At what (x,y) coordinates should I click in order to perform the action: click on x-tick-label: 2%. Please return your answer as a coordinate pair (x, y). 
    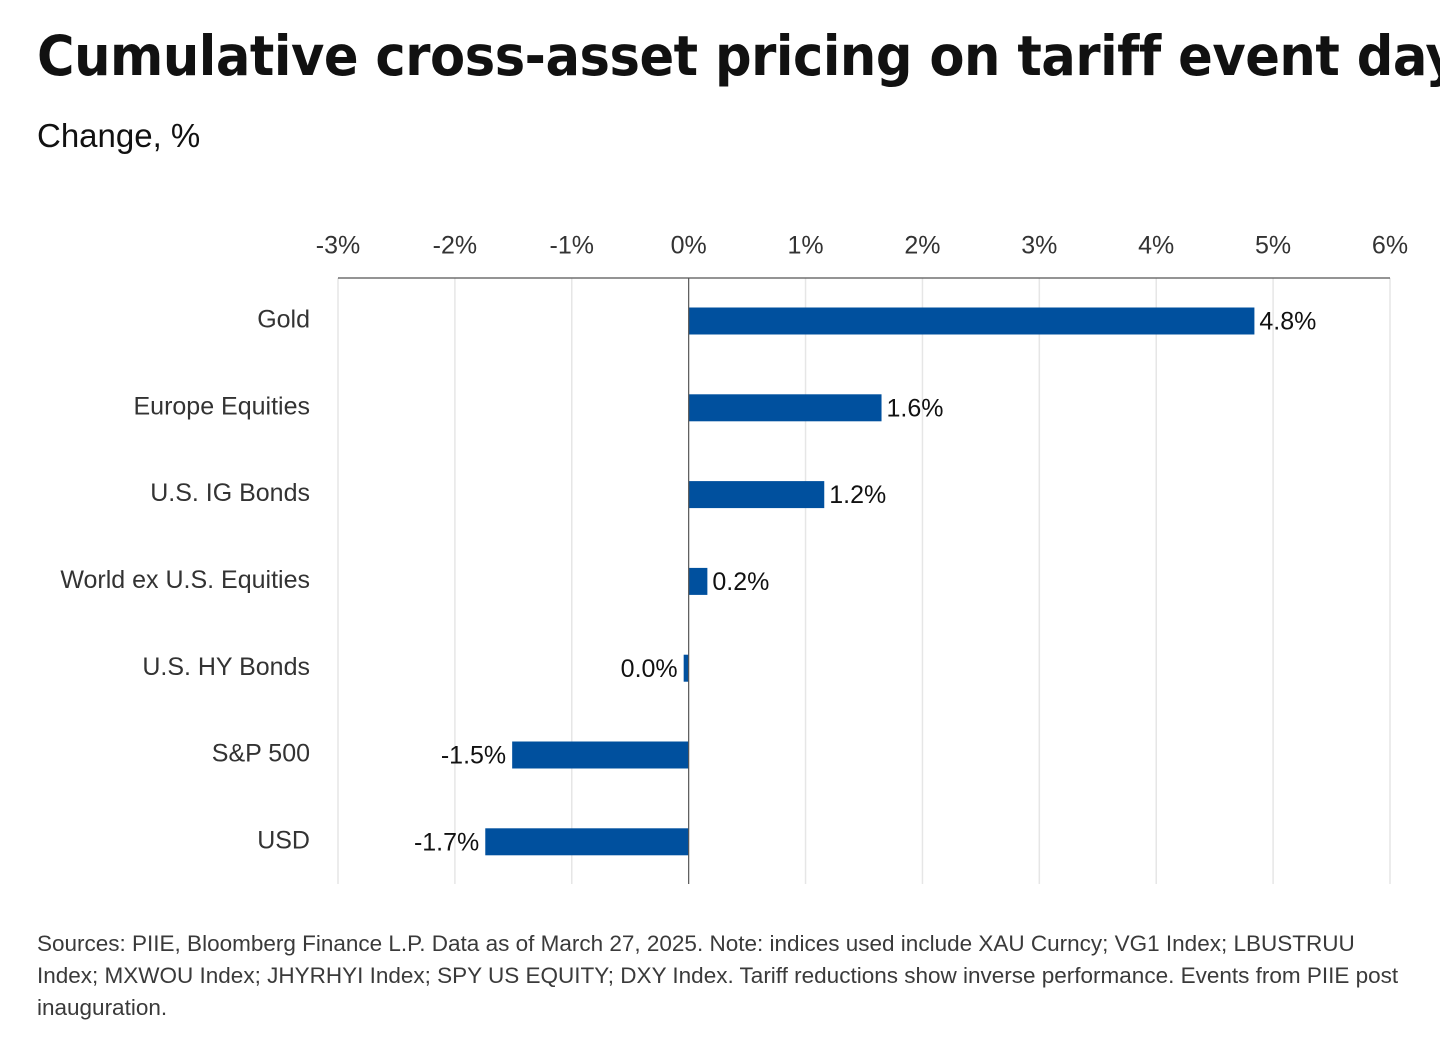
    Looking at the image, I should click on (922, 246).